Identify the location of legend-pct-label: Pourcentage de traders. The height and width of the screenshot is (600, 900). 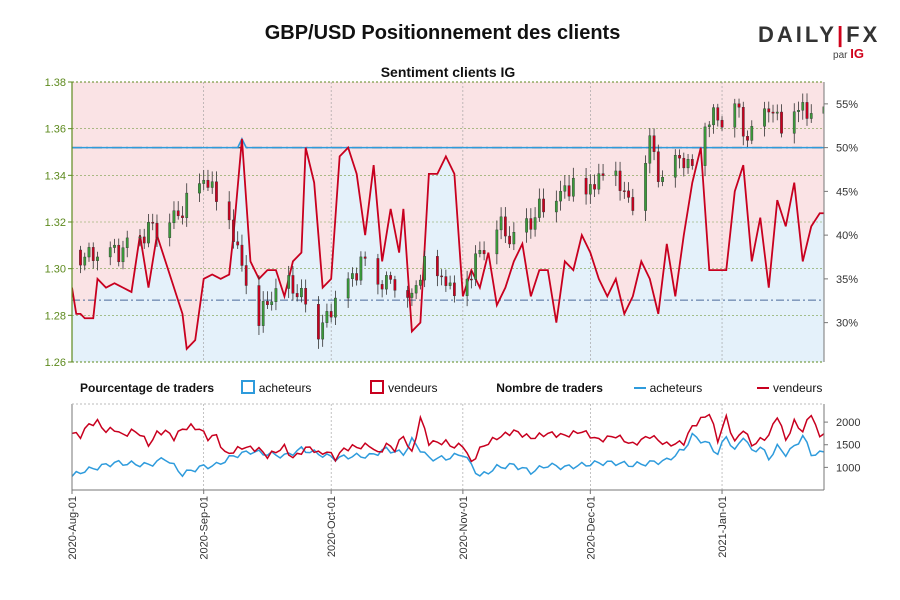
(147, 388).